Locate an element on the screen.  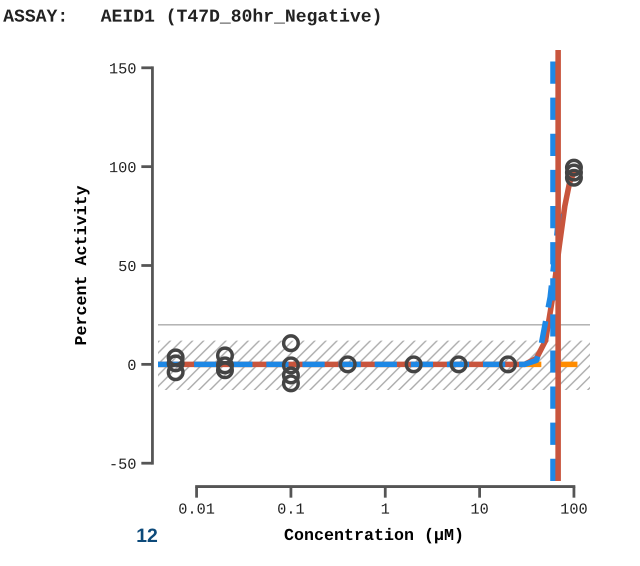
x-tick-label: 0.01 is located at coordinates (196, 508).